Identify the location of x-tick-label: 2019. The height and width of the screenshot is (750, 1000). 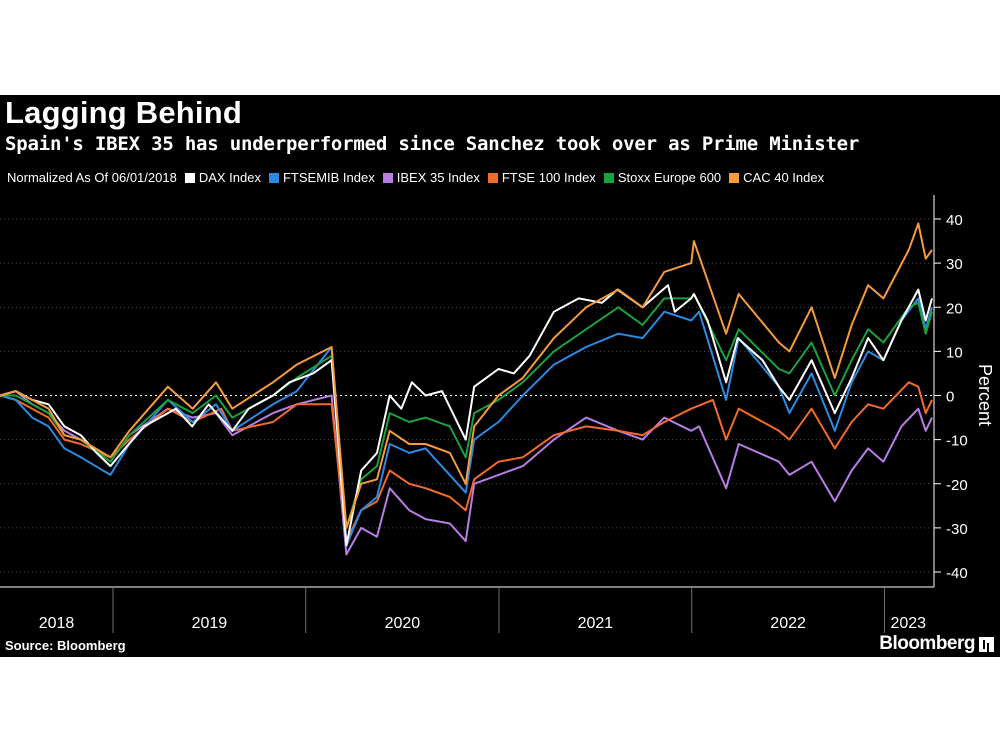
(210, 623).